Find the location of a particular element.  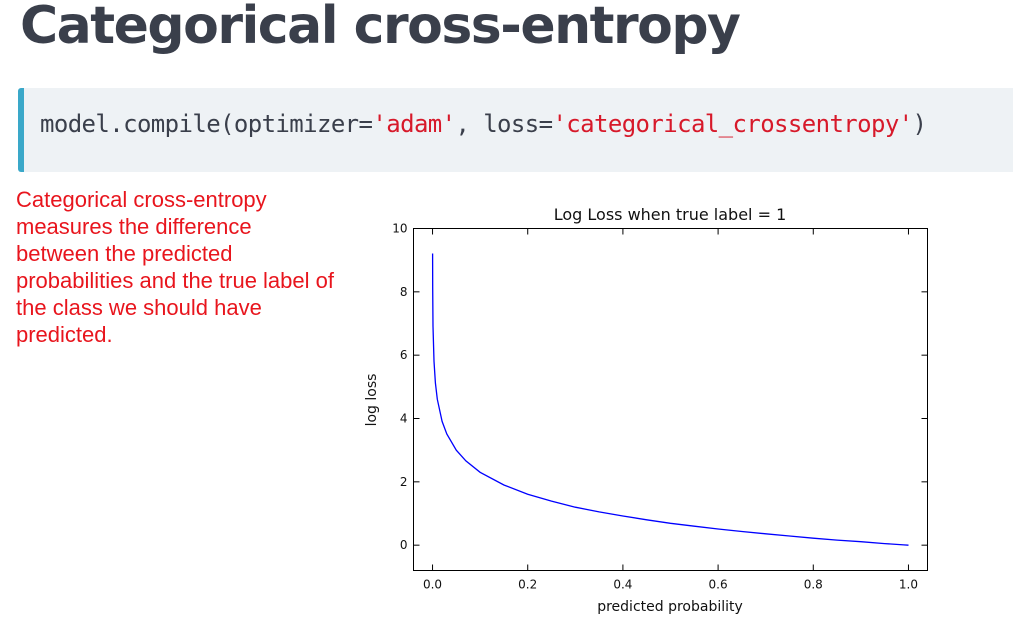

code-loss-string: 'categorical_crossentropy' is located at coordinates (732, 124).